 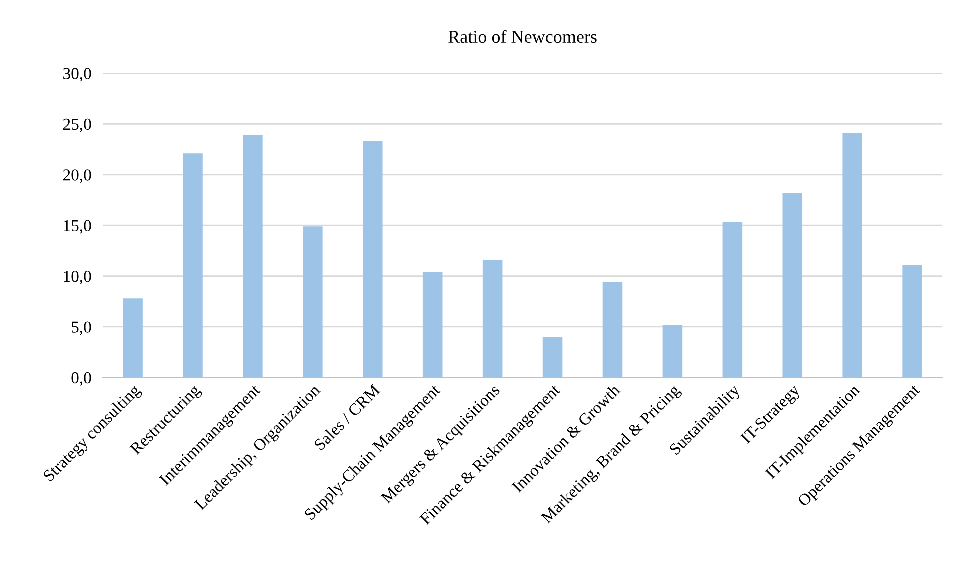 What do you see at coordinates (522, 37) in the screenshot?
I see `chart-title: Ratio of Newcomers` at bounding box center [522, 37].